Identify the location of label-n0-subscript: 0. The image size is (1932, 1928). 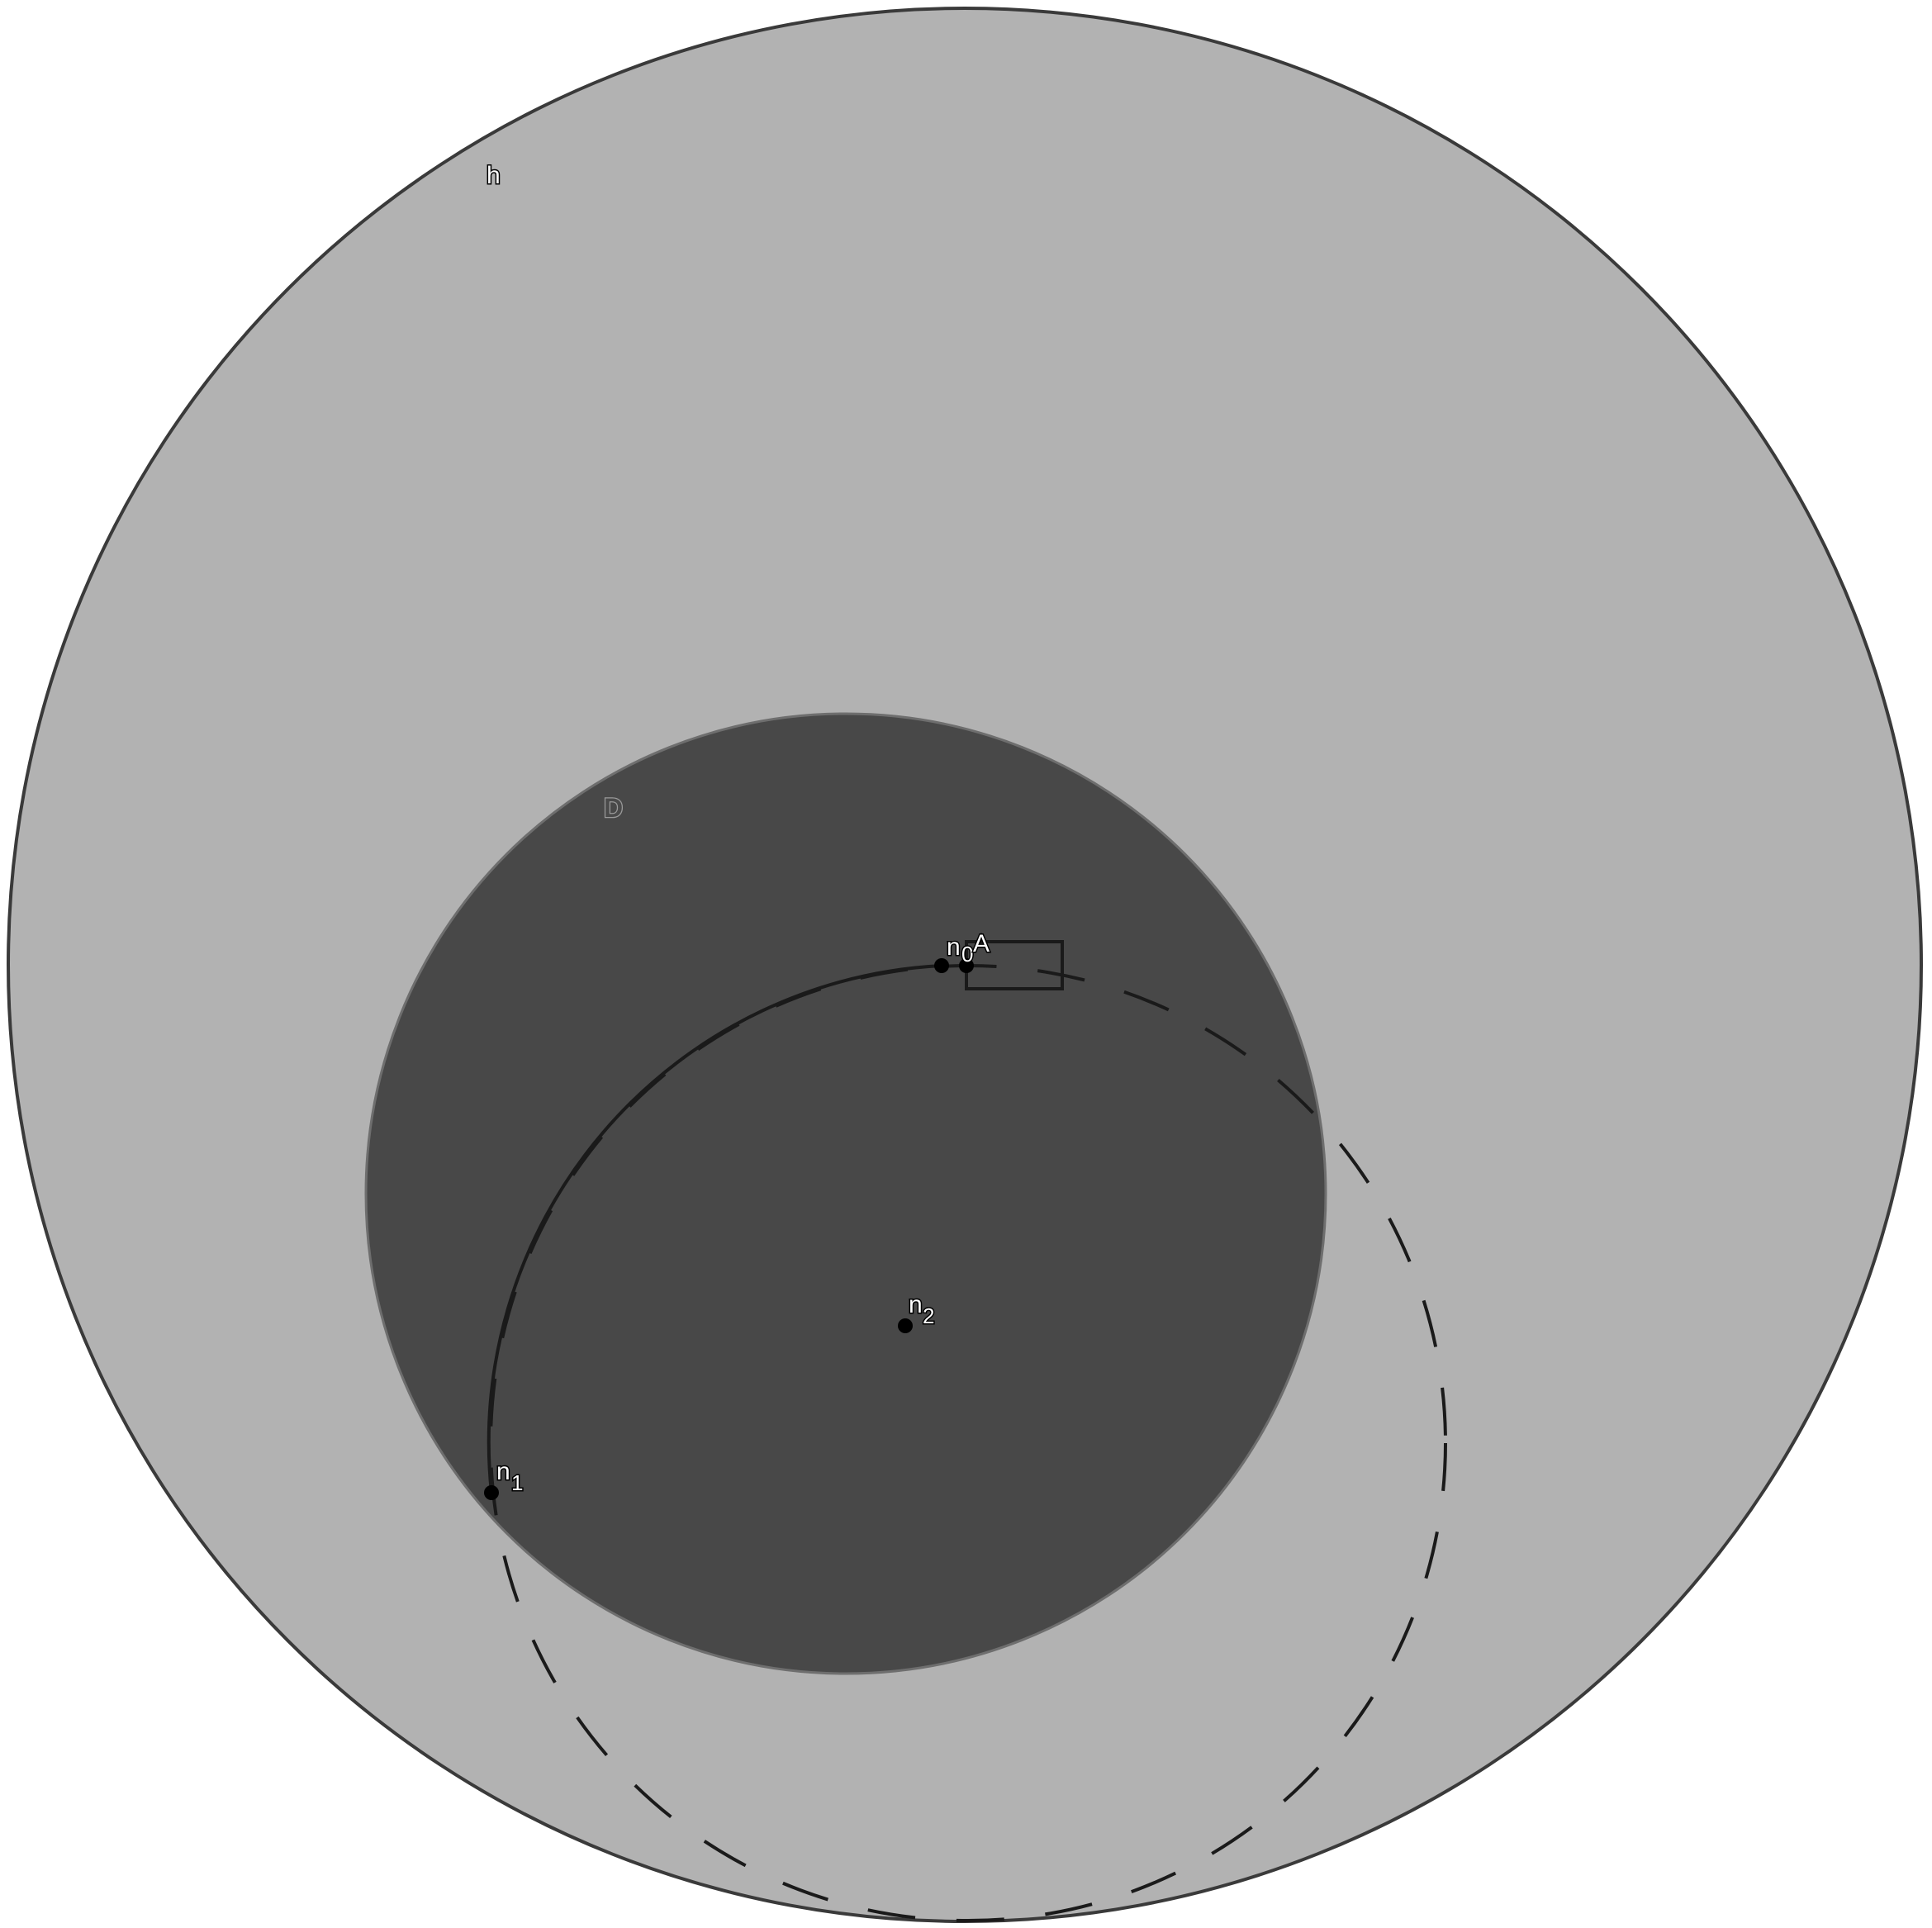
(967, 954).